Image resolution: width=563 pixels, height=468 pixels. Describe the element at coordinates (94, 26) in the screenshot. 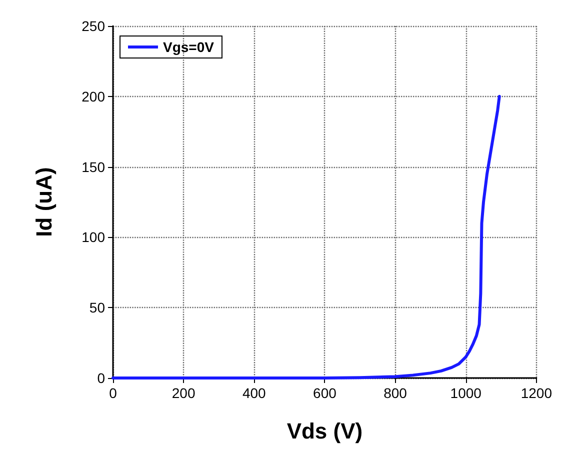

I see `y-tick-label: 250` at that location.